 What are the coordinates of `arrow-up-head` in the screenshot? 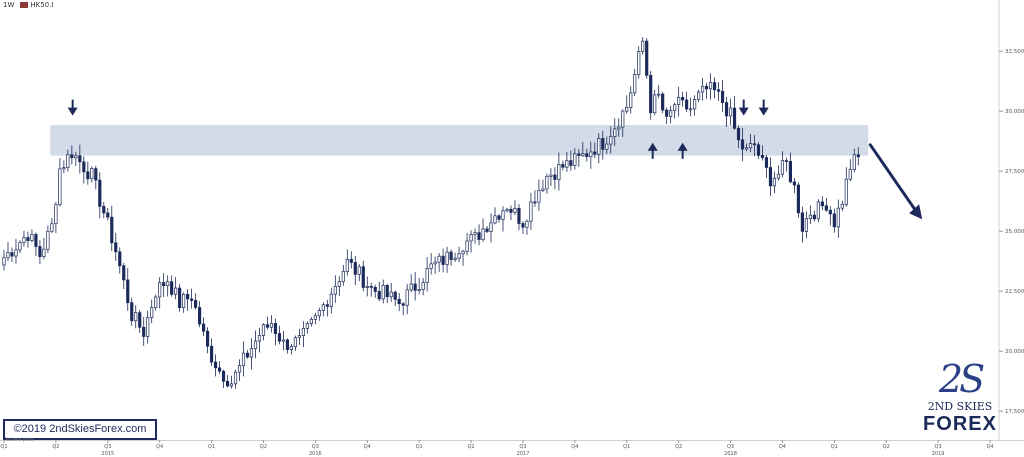 It's located at (682, 146).